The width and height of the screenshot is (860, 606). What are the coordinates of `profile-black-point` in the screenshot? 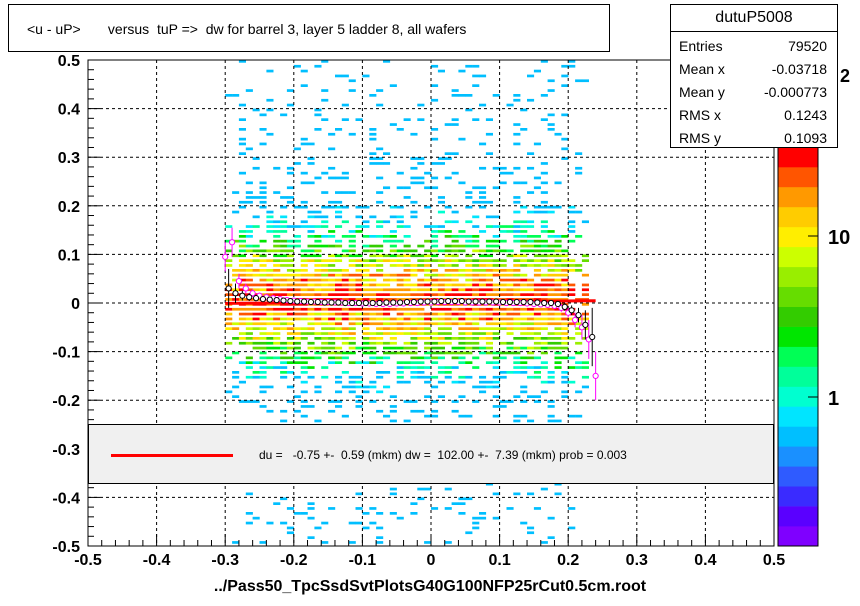 It's located at (585, 324).